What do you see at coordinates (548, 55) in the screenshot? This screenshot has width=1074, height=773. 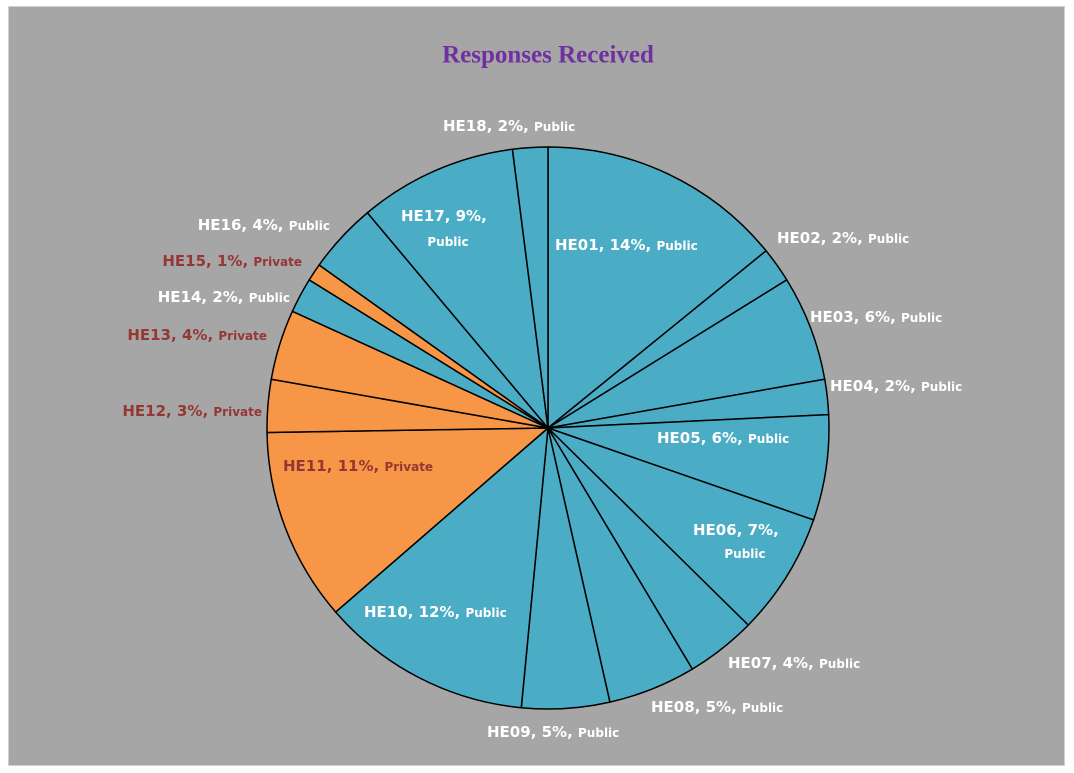 I see `chart-title: Responses Received` at bounding box center [548, 55].